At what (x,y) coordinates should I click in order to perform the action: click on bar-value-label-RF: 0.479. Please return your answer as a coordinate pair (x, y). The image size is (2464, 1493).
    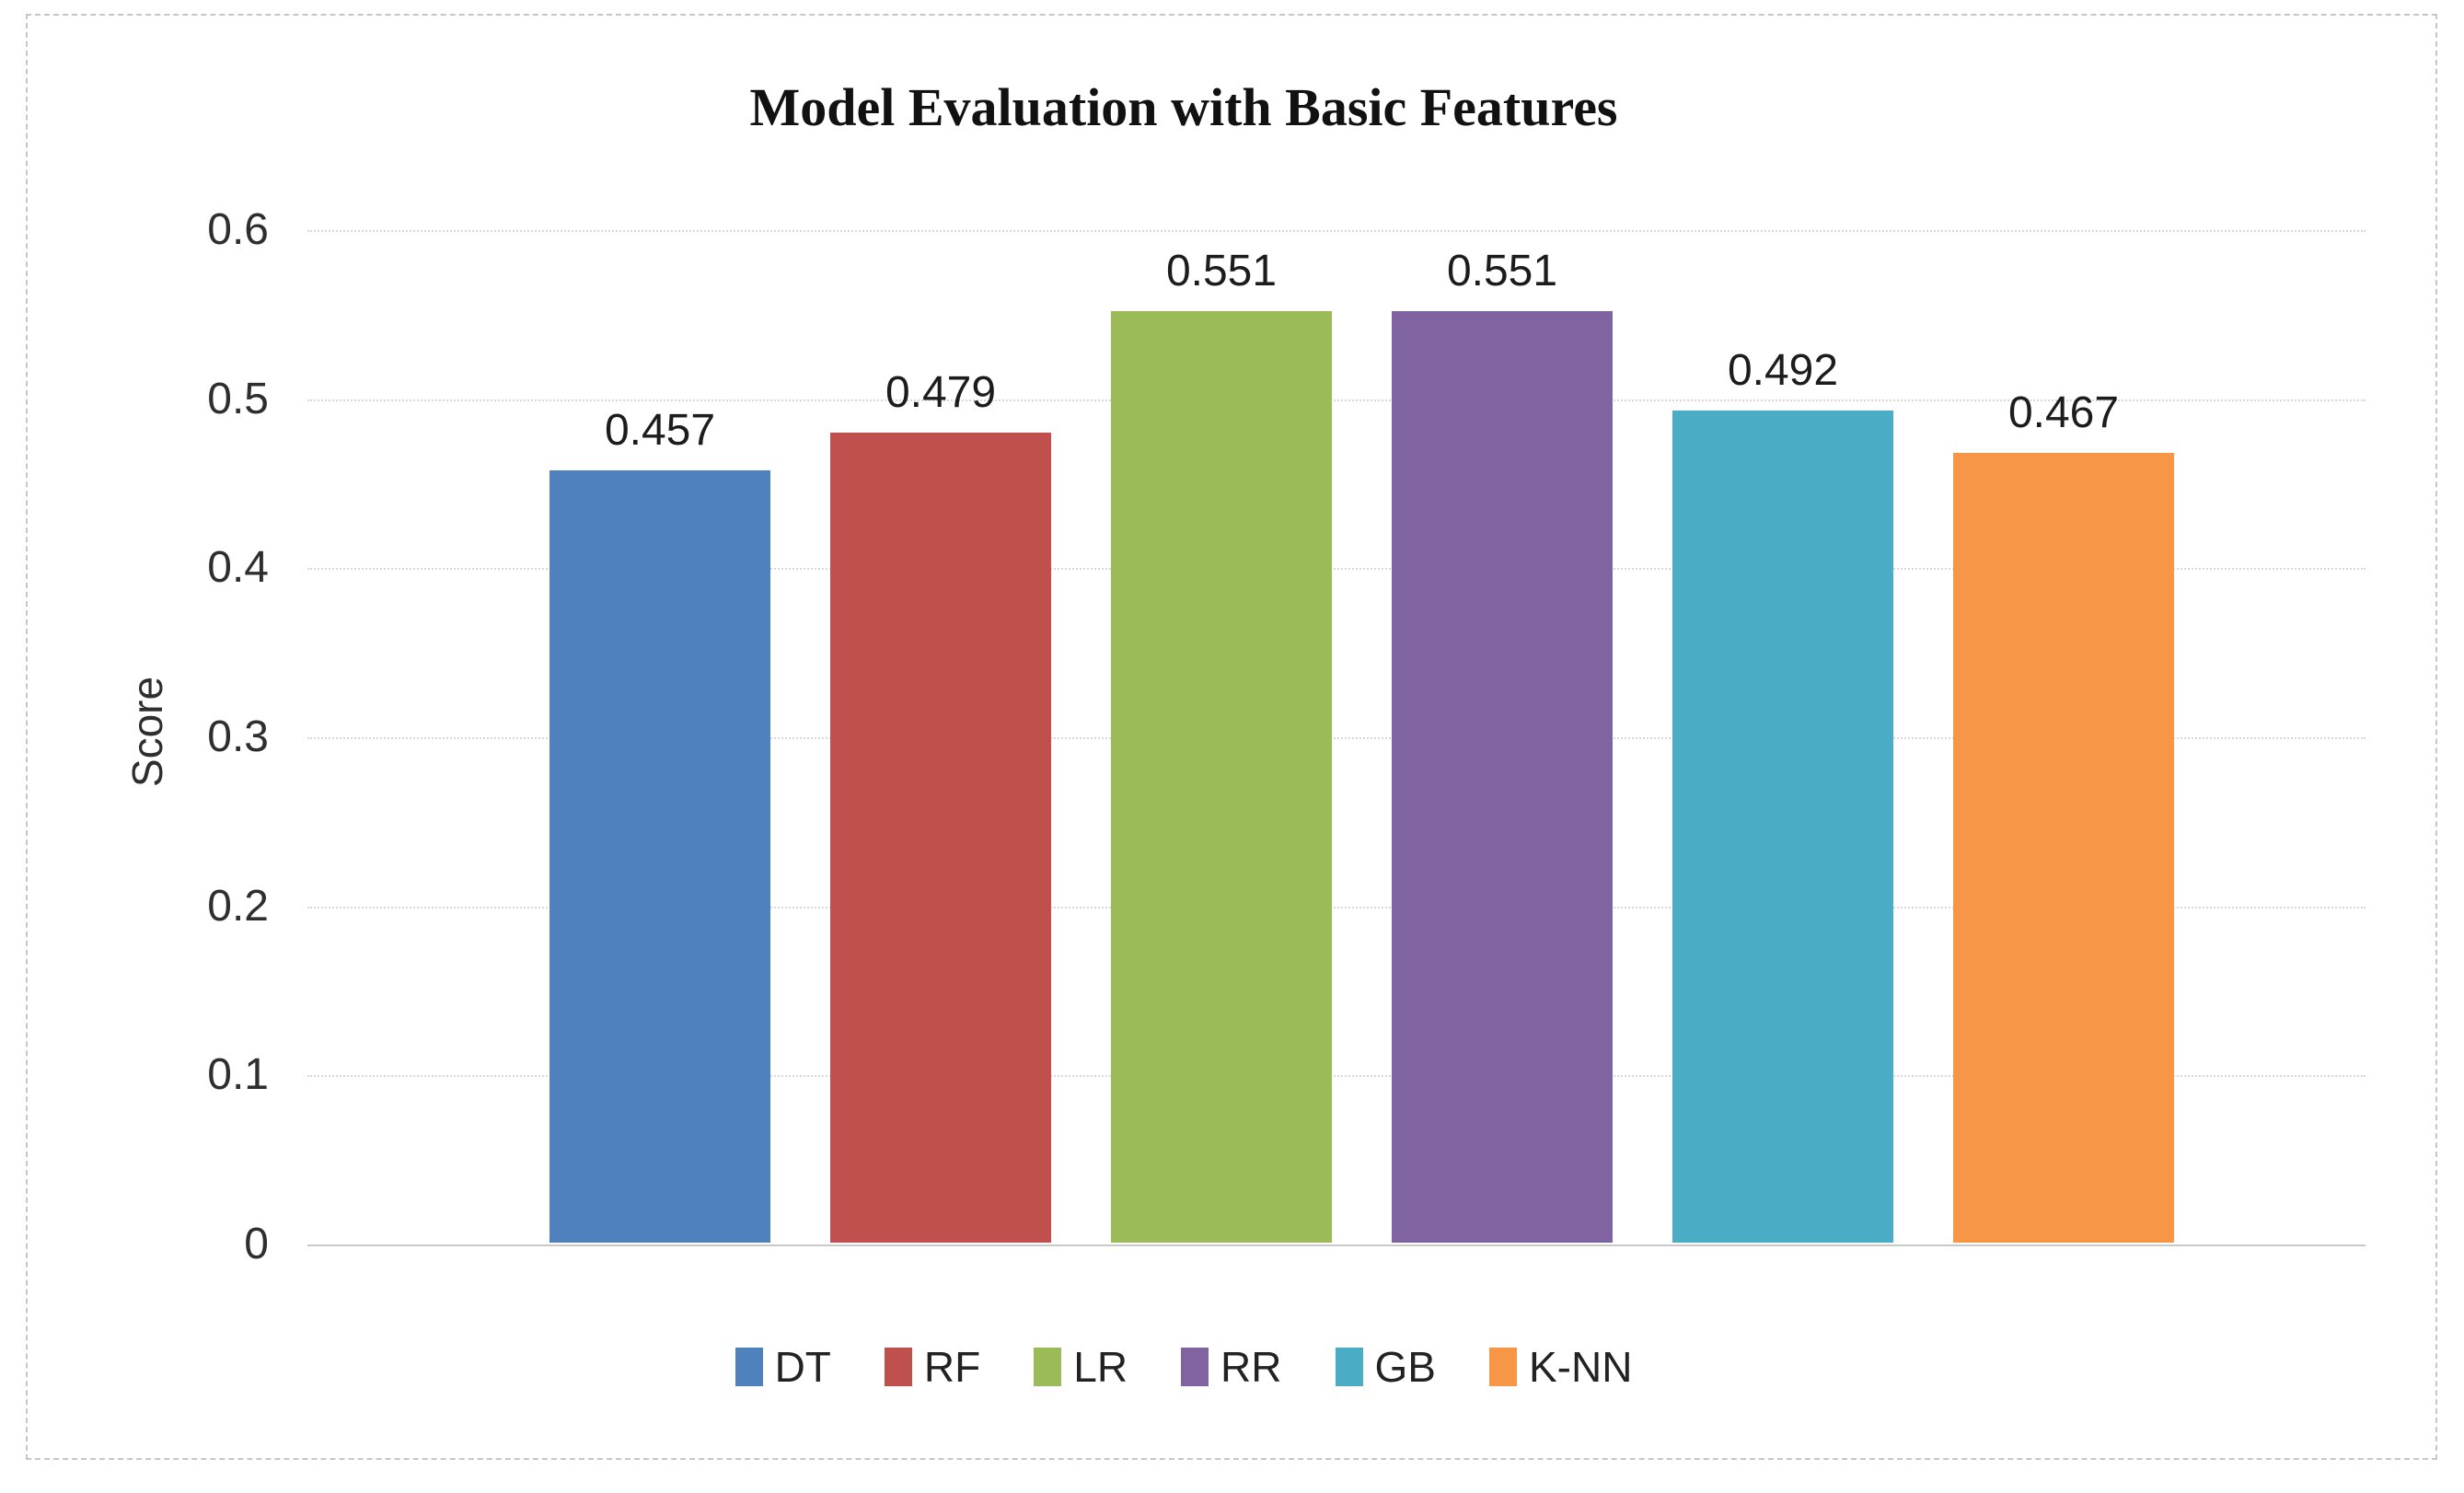
    Looking at the image, I should click on (941, 393).